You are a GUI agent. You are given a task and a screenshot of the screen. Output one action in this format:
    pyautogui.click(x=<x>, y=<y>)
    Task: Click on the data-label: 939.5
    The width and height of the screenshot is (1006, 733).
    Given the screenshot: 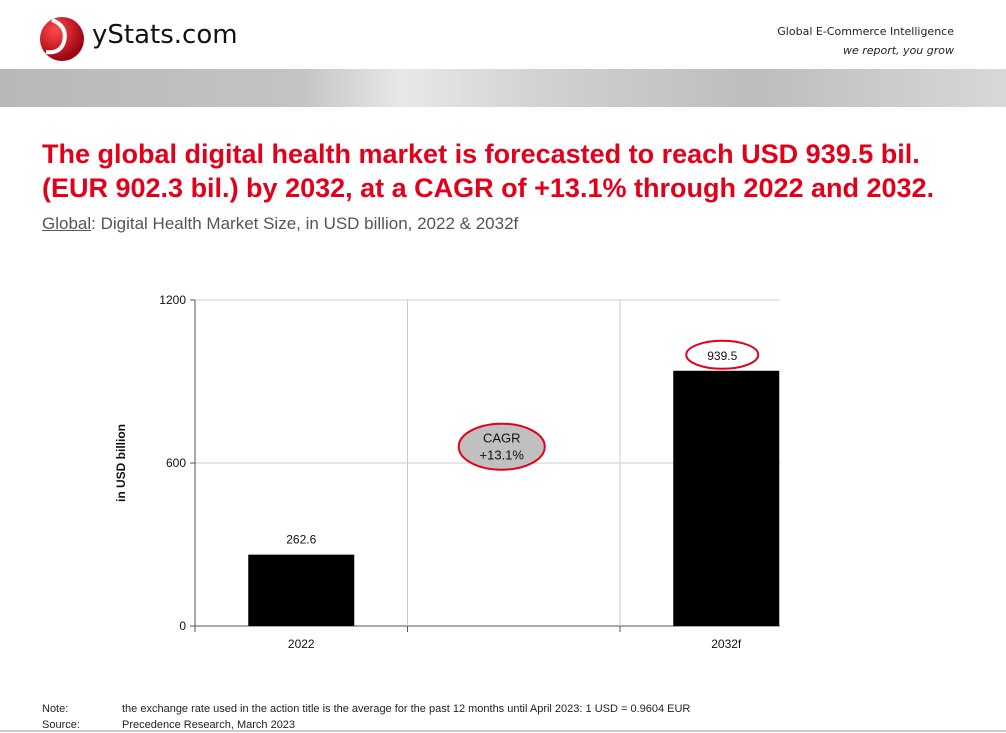 What is the action you would take?
    pyautogui.click(x=722, y=356)
    